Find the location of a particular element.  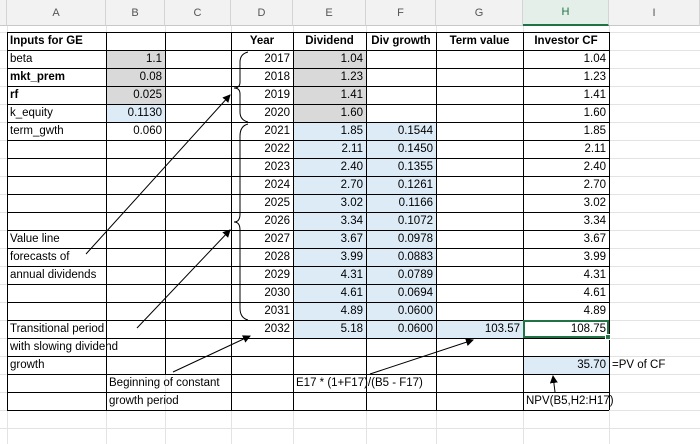

cell-dividend: 5.18 is located at coordinates (351, 329).